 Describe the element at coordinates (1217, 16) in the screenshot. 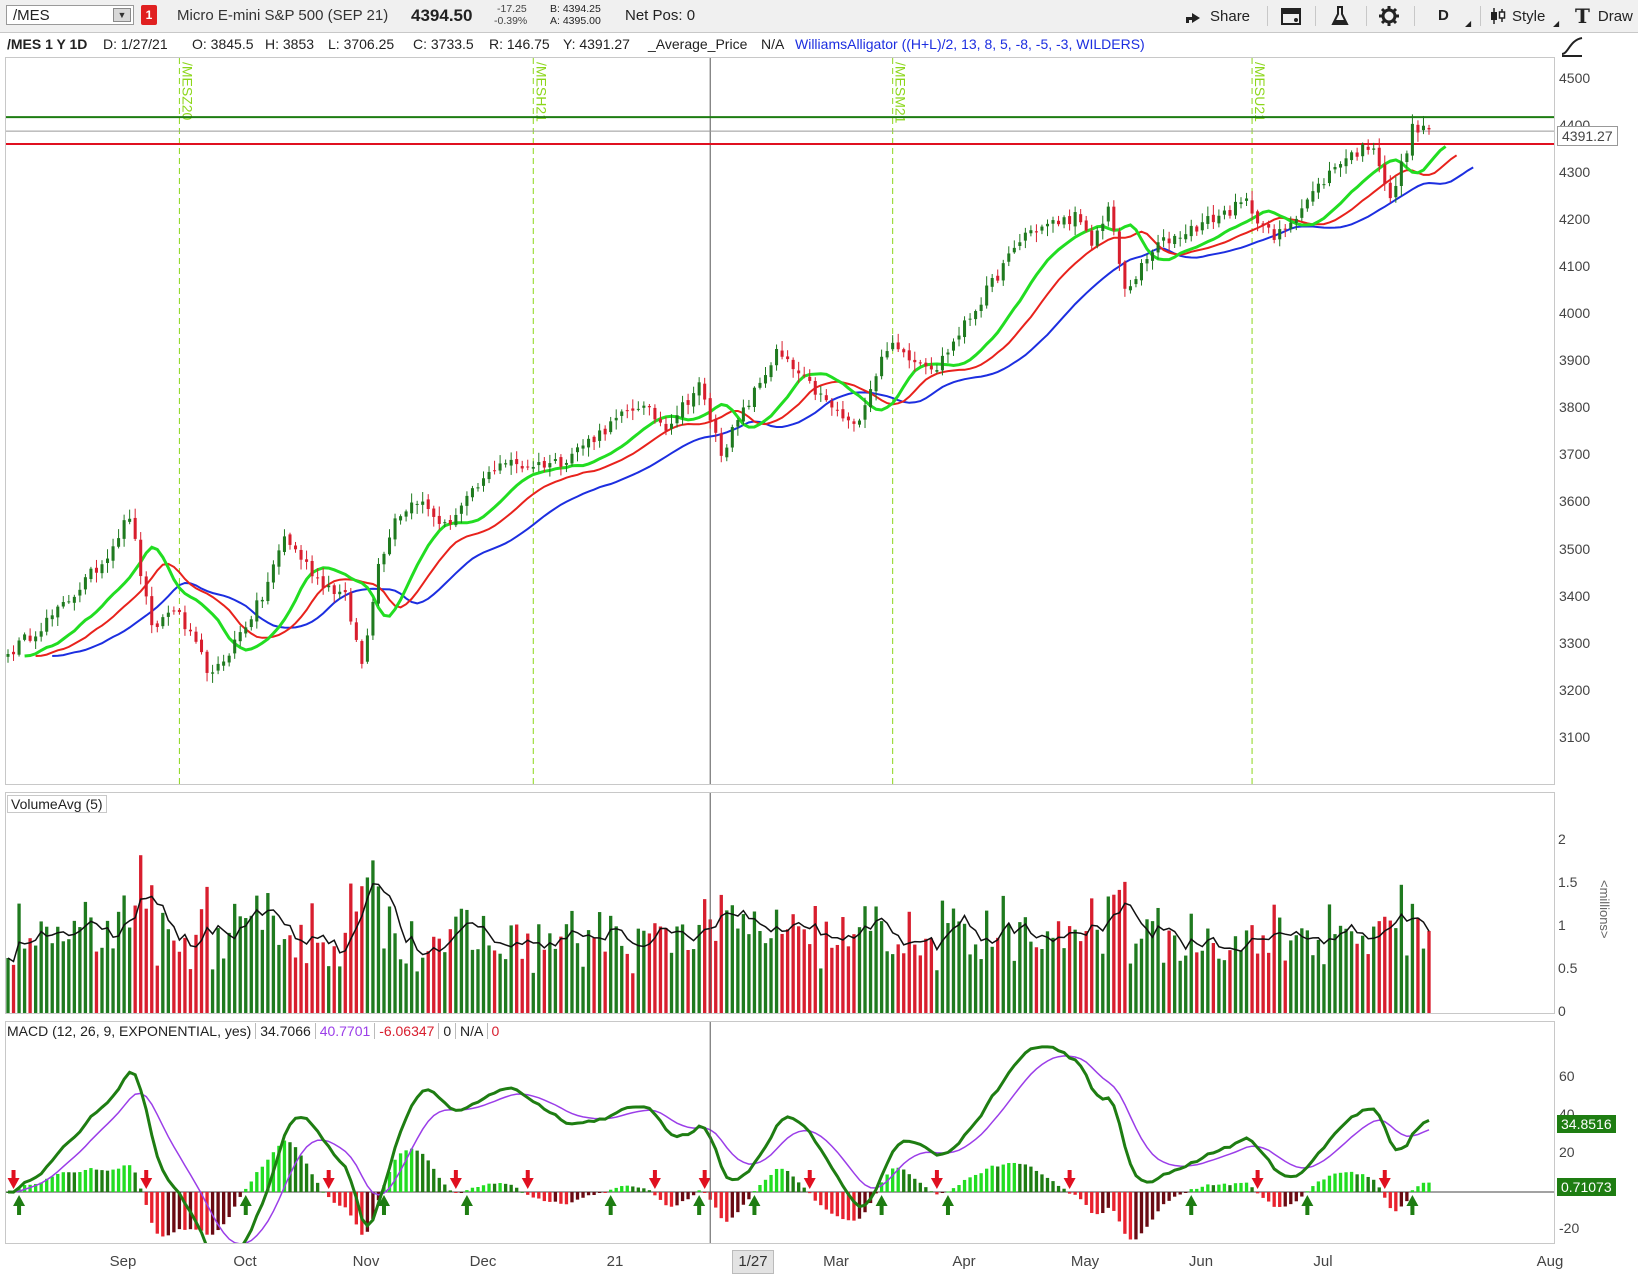

I see `share-button: Share` at that location.